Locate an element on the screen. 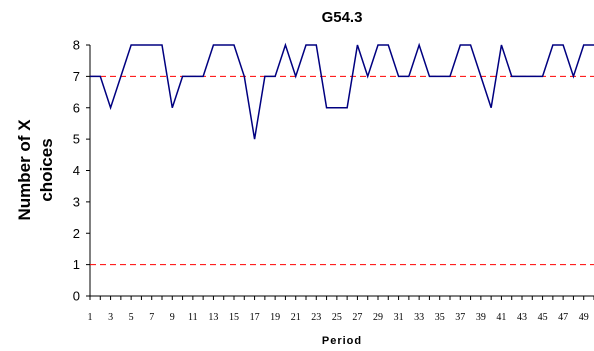 The image size is (594, 351). x-tick-label: 15 is located at coordinates (234, 317).